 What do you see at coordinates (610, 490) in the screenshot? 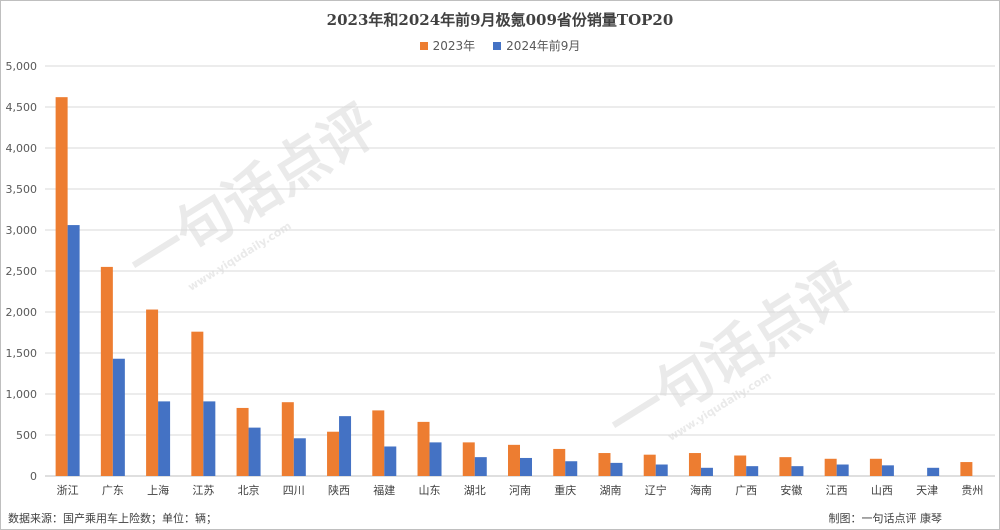
I see `x-tick-label: 湖南` at bounding box center [610, 490].